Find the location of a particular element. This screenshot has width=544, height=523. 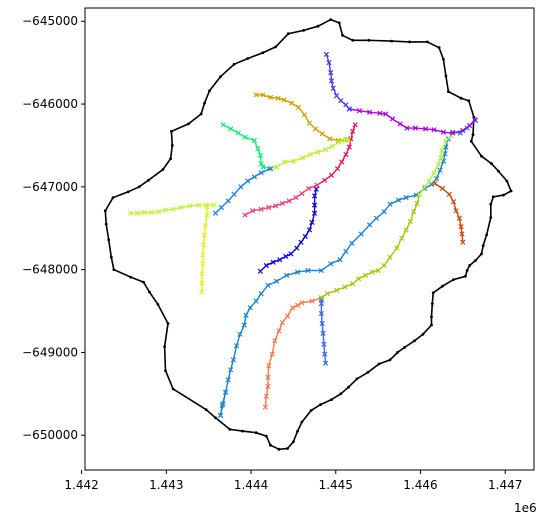

x-tick-label: 1.443 is located at coordinates (166, 485).